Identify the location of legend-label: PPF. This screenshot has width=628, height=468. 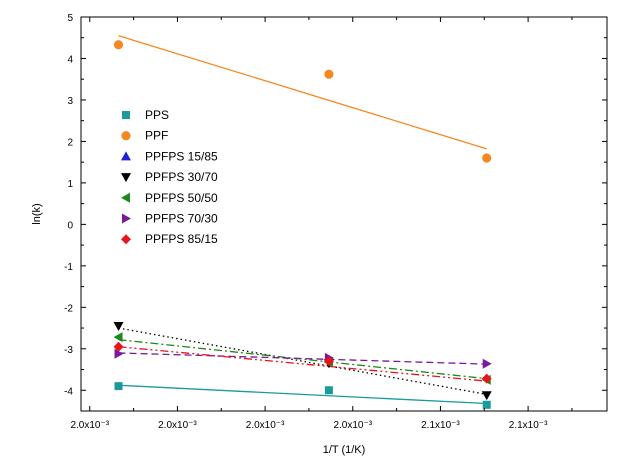
(156, 136).